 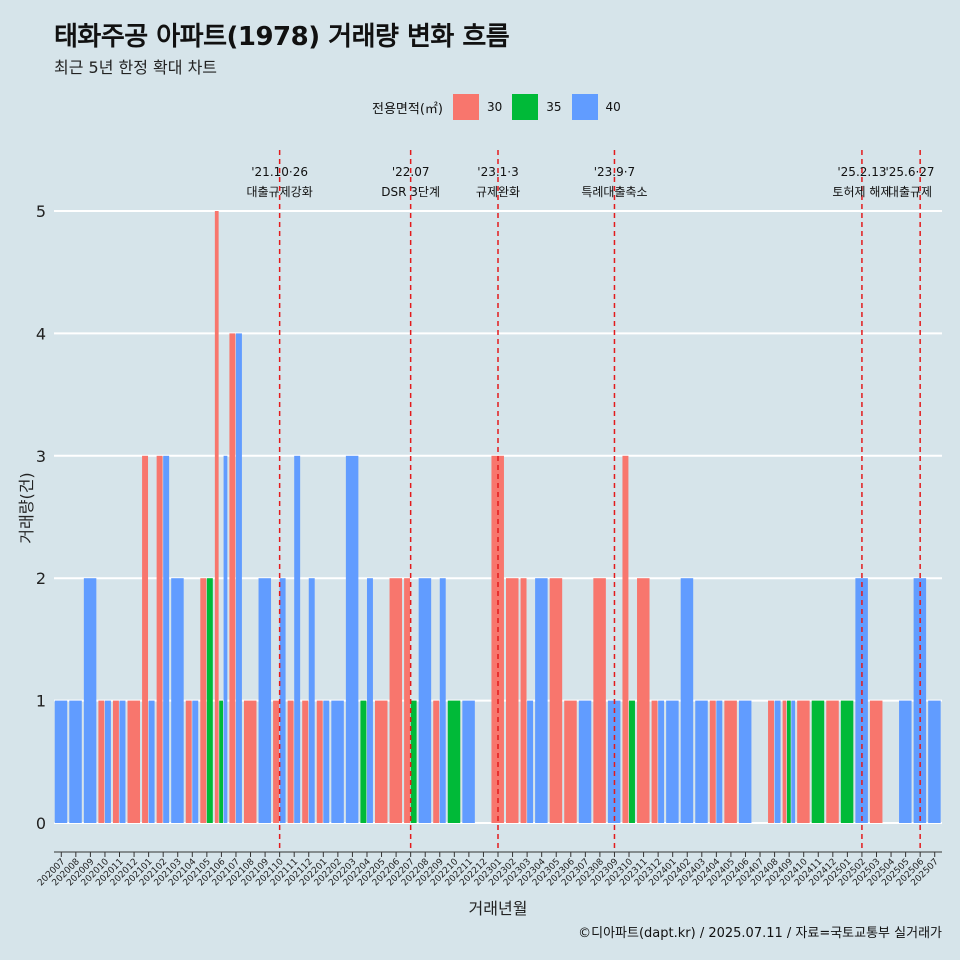 I want to click on legend-item-30: 30, so click(x=479, y=107).